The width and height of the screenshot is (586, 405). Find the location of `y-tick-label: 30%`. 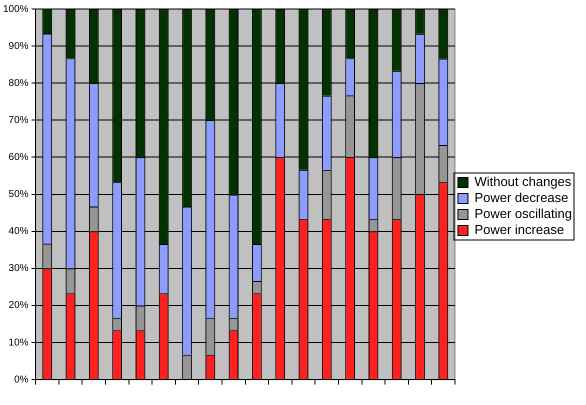

y-tick-label: 30% is located at coordinates (18, 268).